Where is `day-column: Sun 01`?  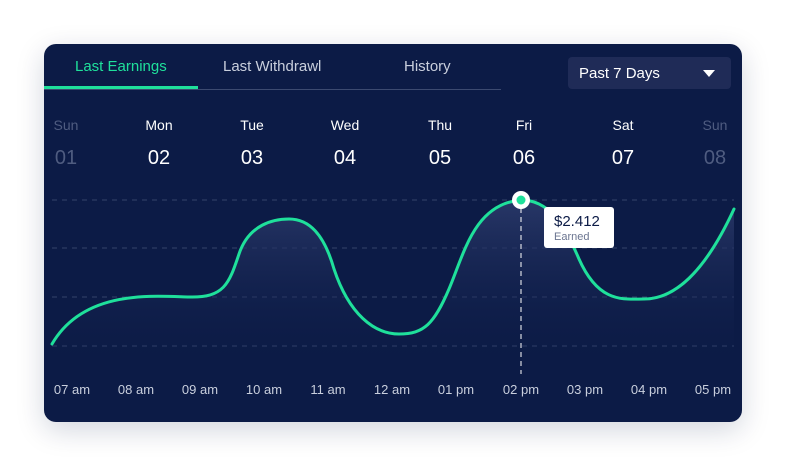 day-column: Sun 01 is located at coordinates (70, 143).